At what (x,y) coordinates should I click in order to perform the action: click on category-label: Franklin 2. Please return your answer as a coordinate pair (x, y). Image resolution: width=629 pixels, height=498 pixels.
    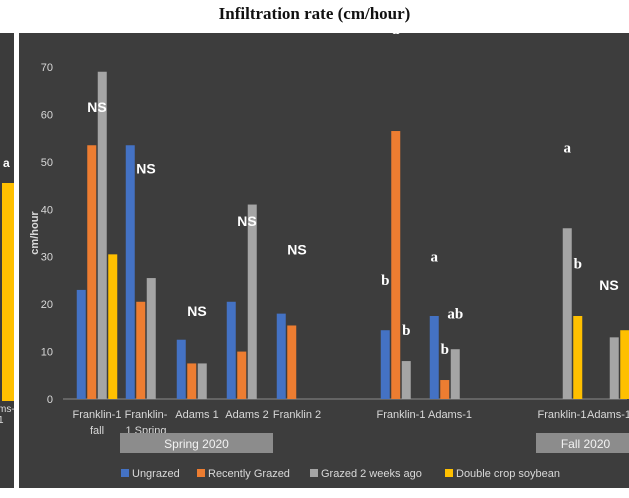
    Looking at the image, I should click on (297, 415).